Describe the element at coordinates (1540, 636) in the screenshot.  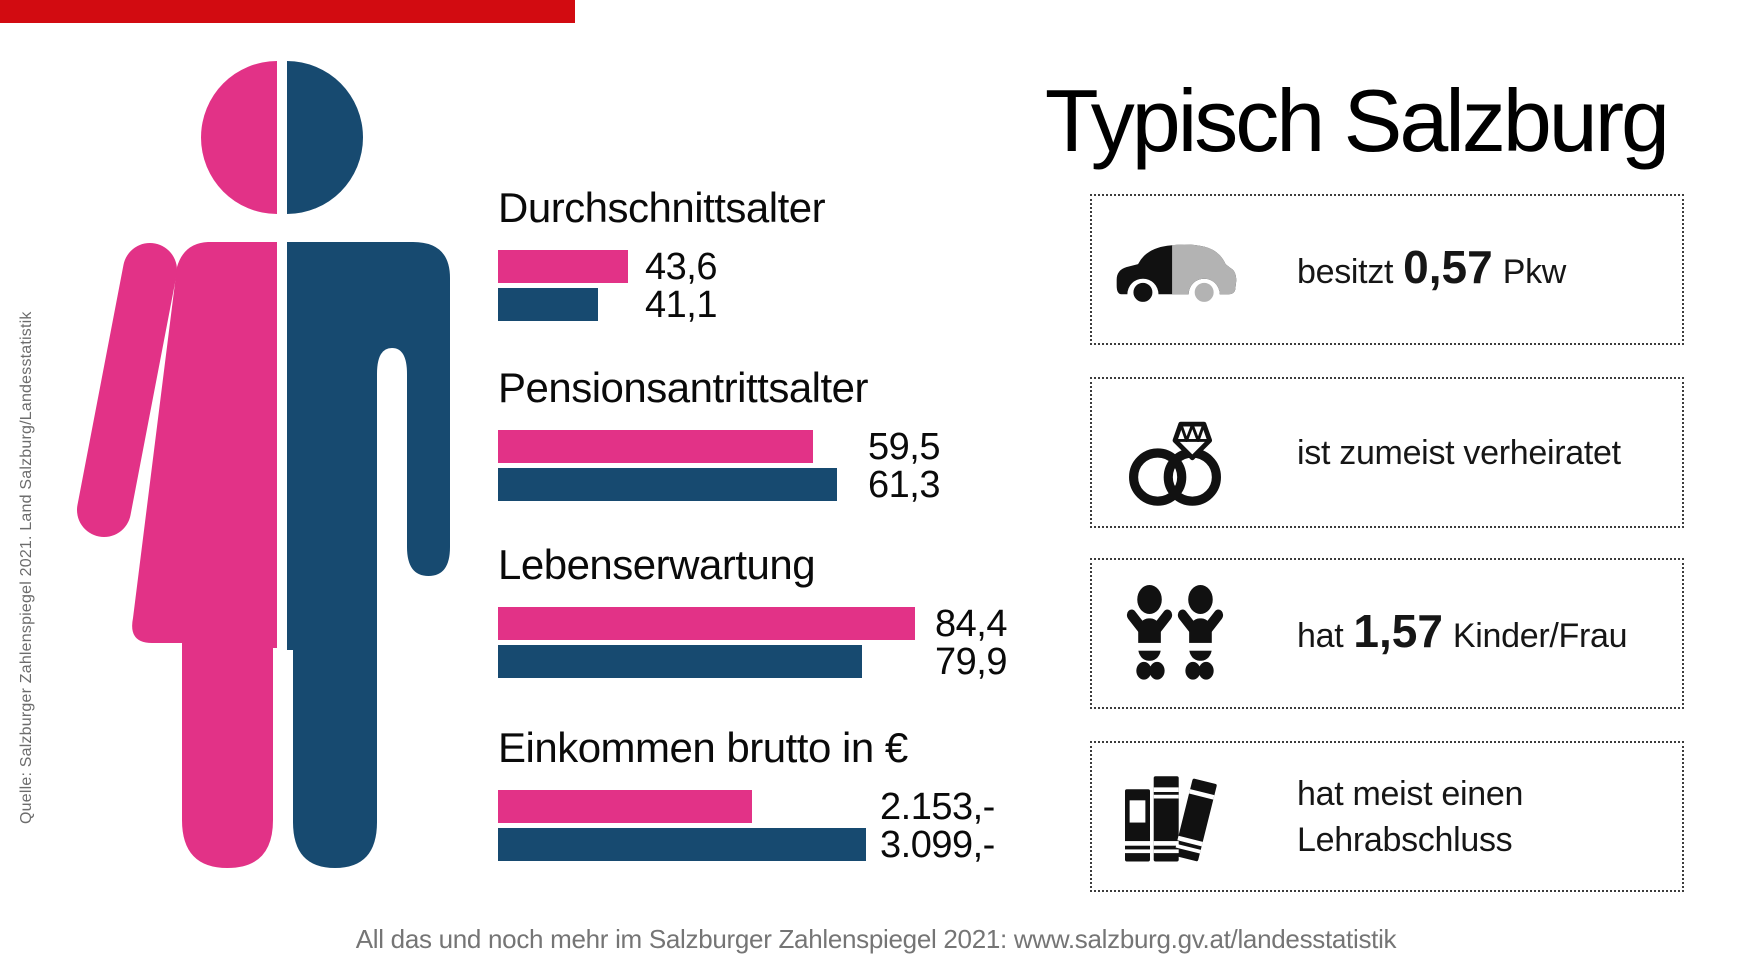
I see `fact-suffix: Kinder/Frau` at that location.